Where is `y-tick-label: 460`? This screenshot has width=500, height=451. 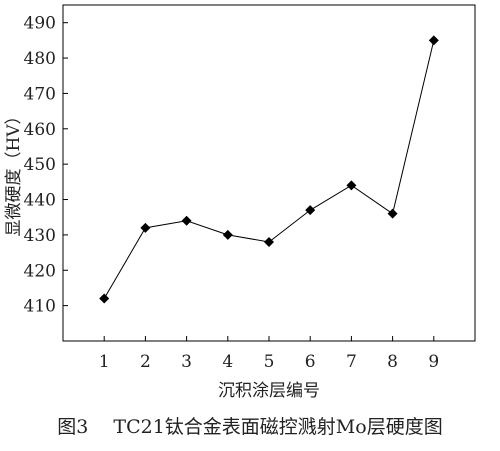
y-tick-label: 460 is located at coordinates (40, 130).